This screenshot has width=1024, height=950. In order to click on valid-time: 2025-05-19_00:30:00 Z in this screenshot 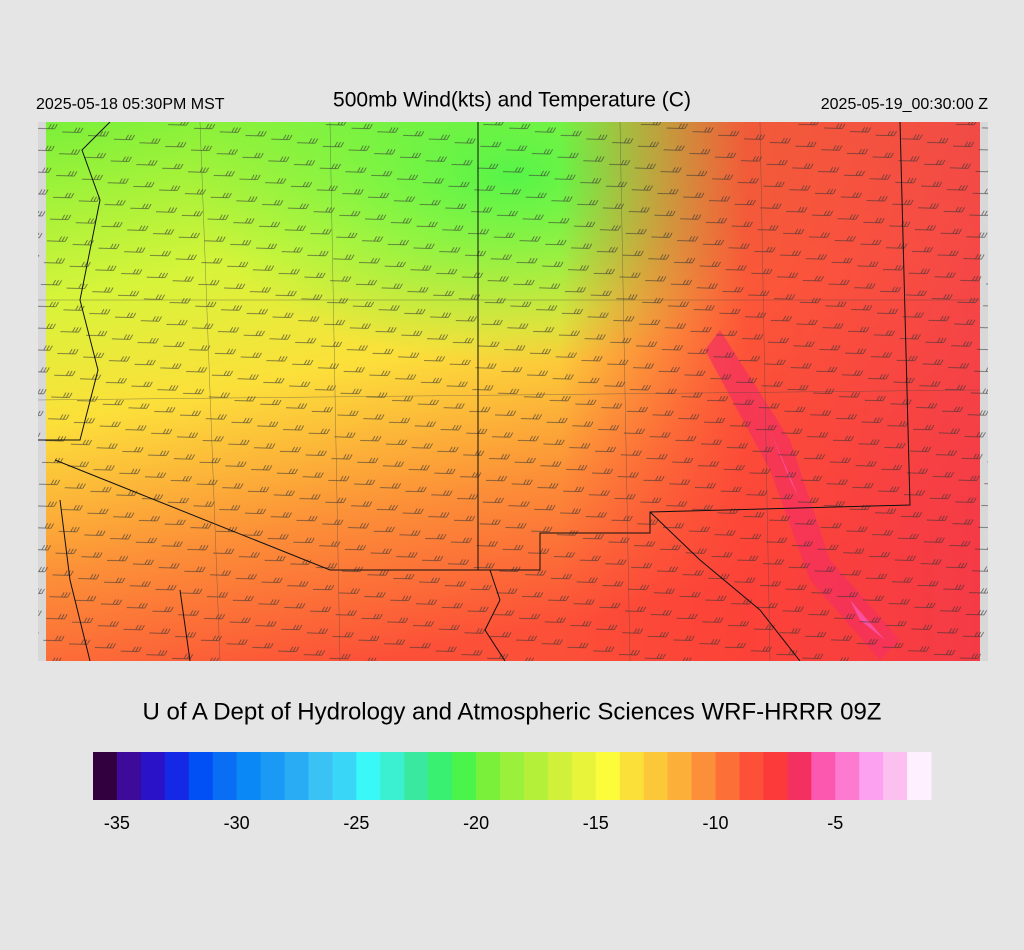, I will do `click(904, 104)`.